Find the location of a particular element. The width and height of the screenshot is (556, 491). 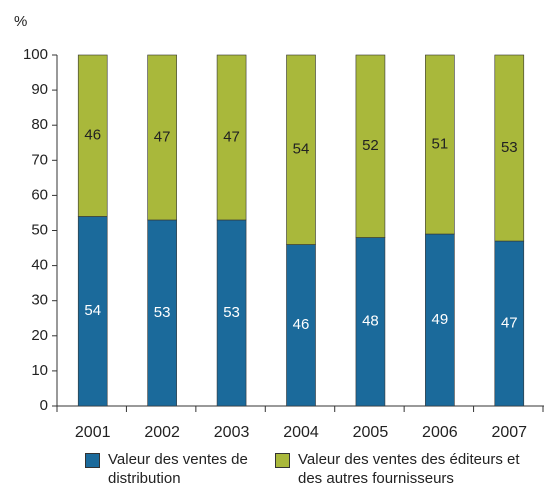

data-label: 49 is located at coordinates (440, 319).